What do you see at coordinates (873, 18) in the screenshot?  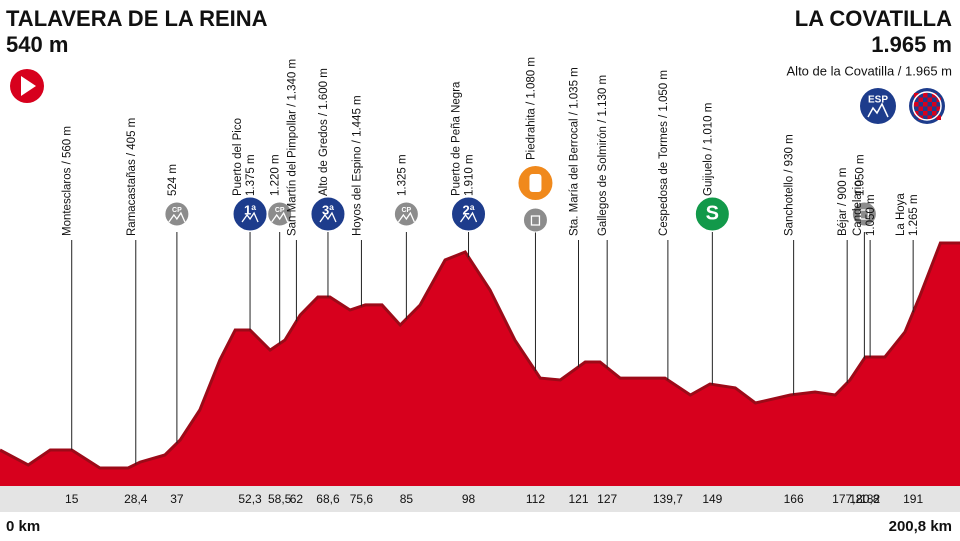 I see `finish-name: LA COVATILLA` at bounding box center [873, 18].